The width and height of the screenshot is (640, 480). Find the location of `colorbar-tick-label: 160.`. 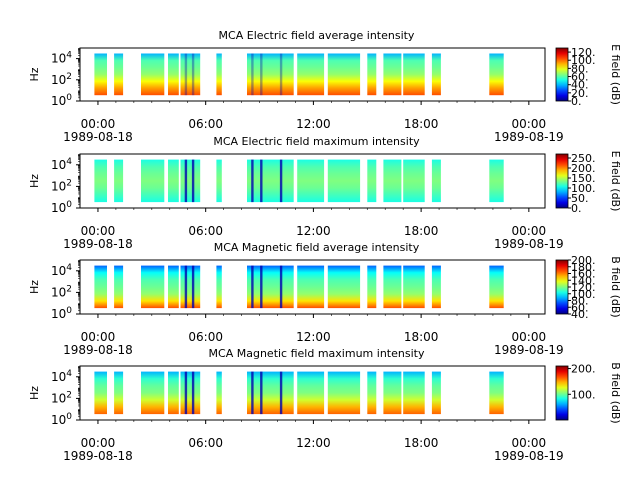

colorbar-tick-label: 160. is located at coordinates (583, 274).